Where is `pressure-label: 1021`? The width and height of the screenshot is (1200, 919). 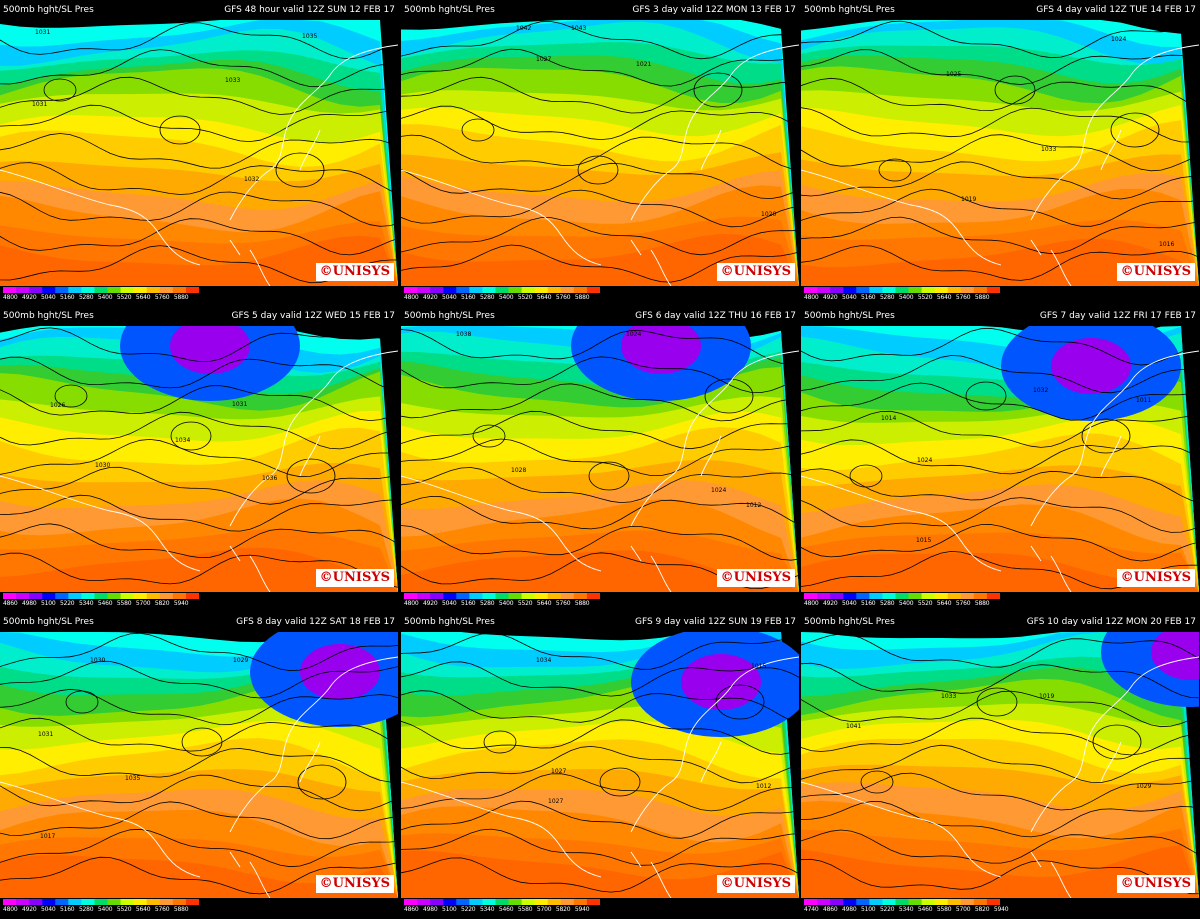
pressure-label: 1021 is located at coordinates (643, 64).